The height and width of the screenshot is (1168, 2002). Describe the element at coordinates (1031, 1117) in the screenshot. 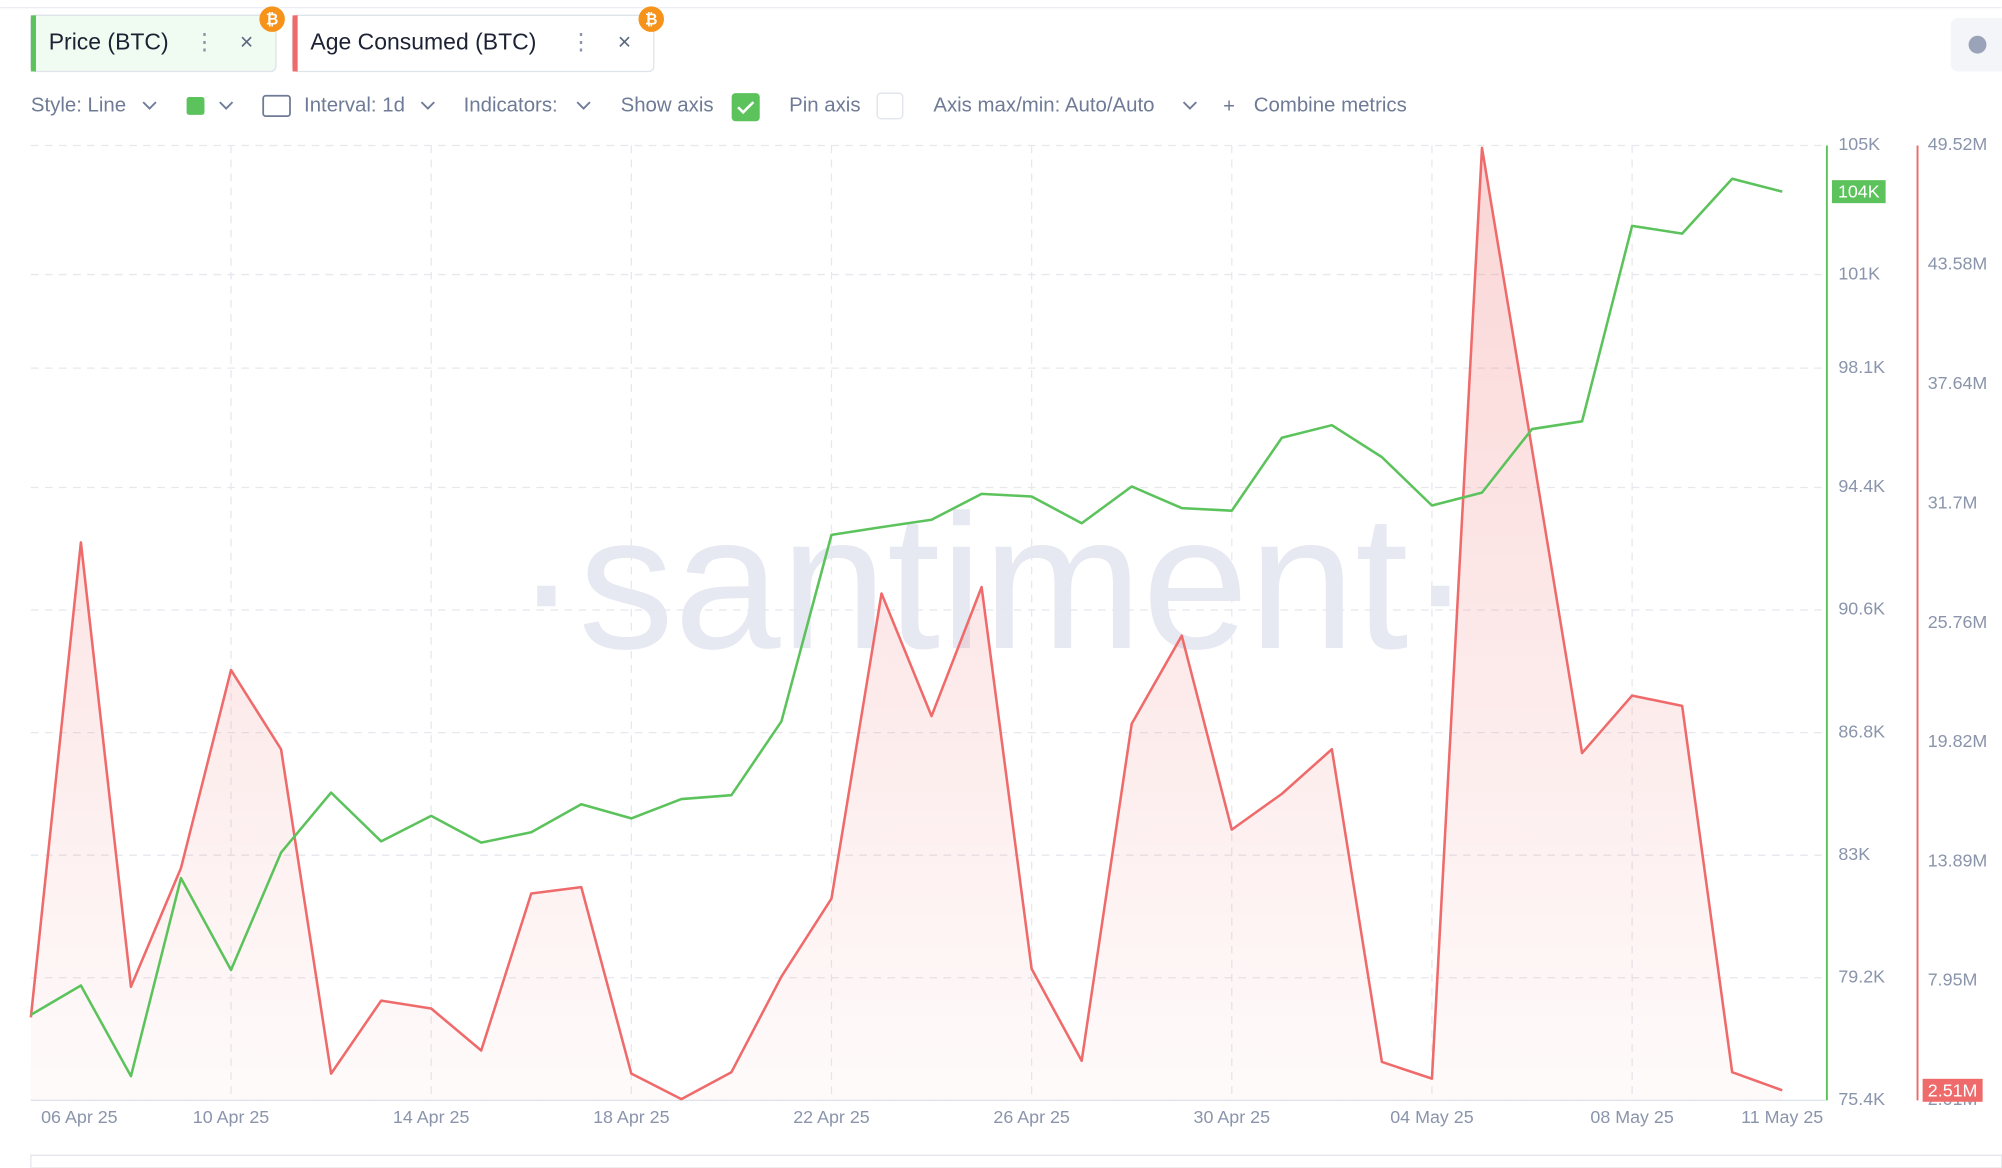

I see `x-tick-label: 26 Apr 25` at that location.